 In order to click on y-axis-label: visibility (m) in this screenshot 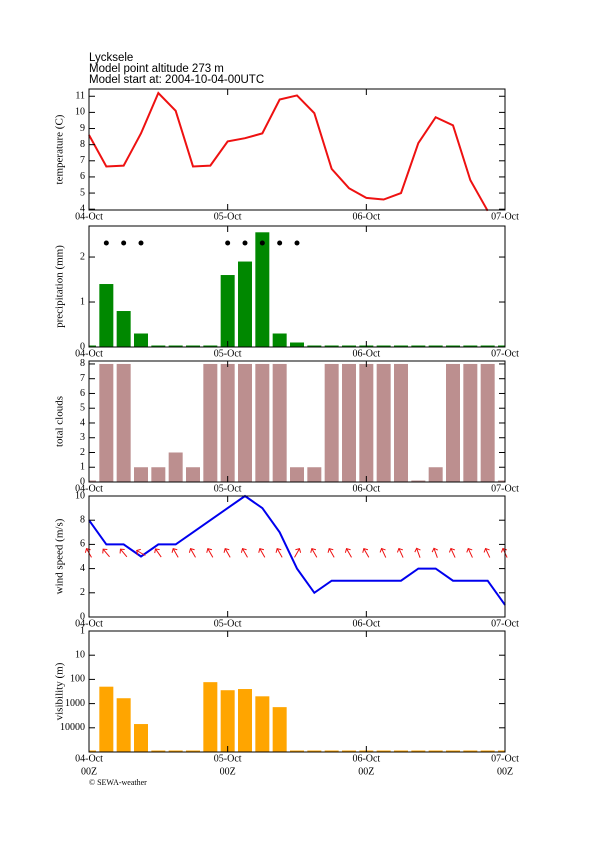, I will do `click(60, 691)`.